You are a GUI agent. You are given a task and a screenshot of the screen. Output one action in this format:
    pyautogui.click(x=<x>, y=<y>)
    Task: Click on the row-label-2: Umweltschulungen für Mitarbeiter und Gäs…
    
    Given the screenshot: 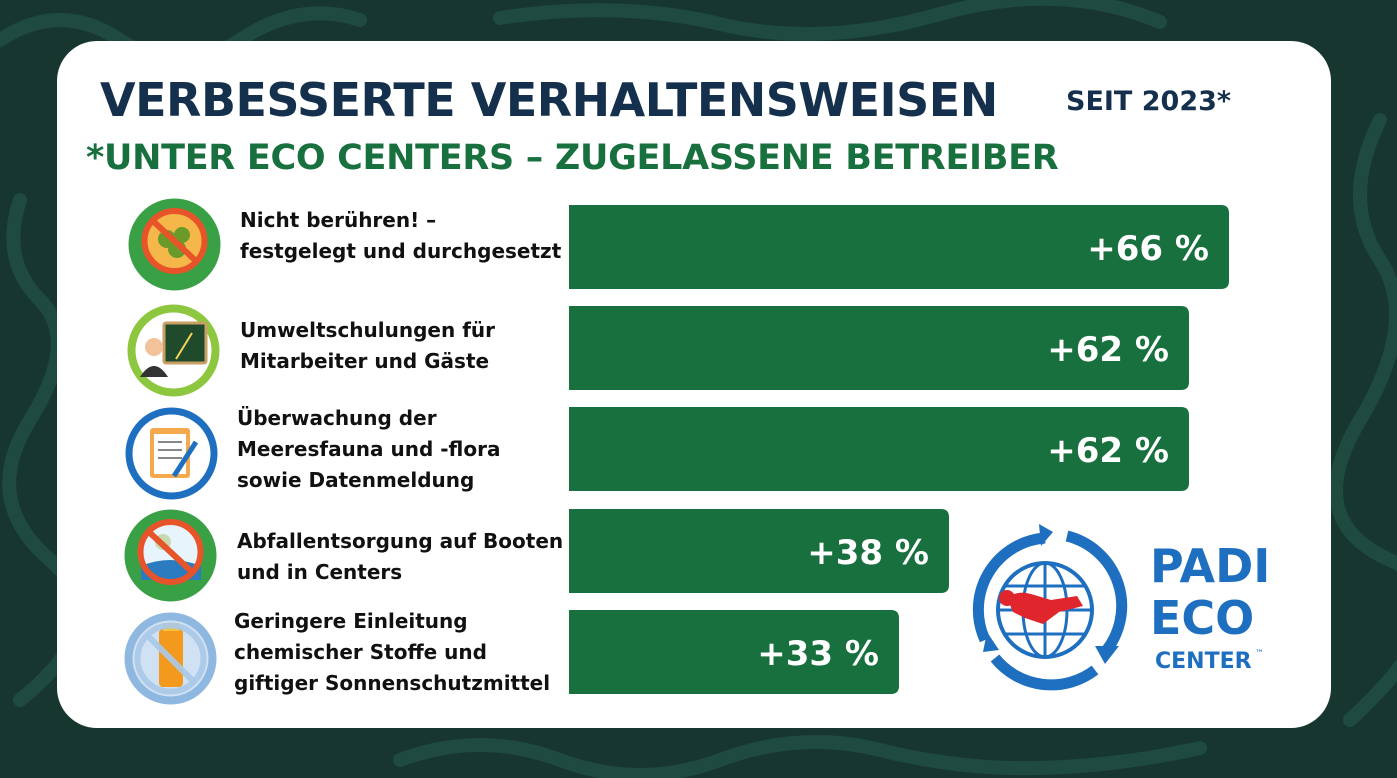 What is the action you would take?
    pyautogui.click(x=367, y=345)
    